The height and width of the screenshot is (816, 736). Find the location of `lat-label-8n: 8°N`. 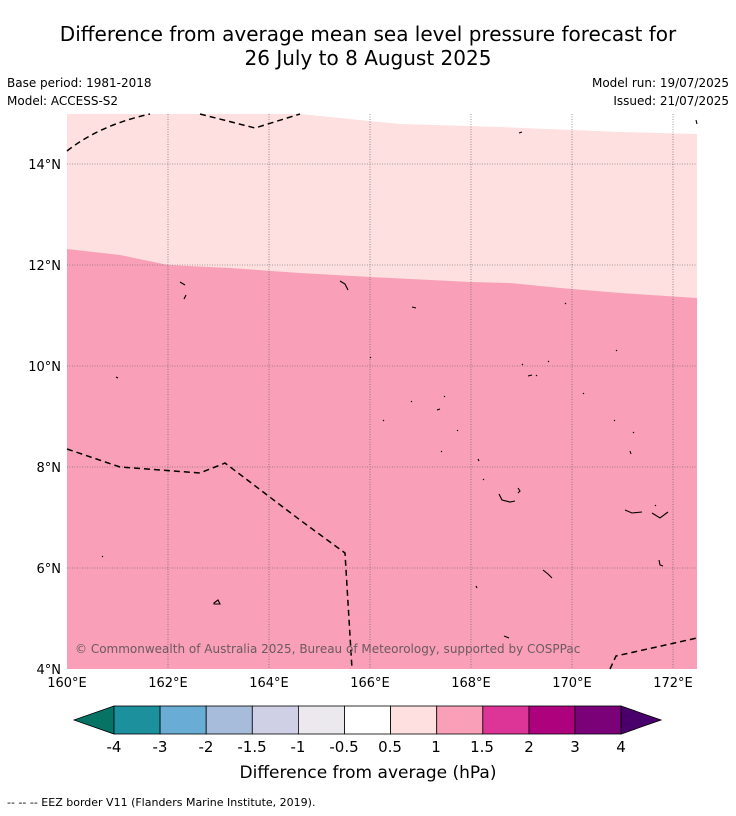

lat-label-8n: 8°N is located at coordinates (49, 468).